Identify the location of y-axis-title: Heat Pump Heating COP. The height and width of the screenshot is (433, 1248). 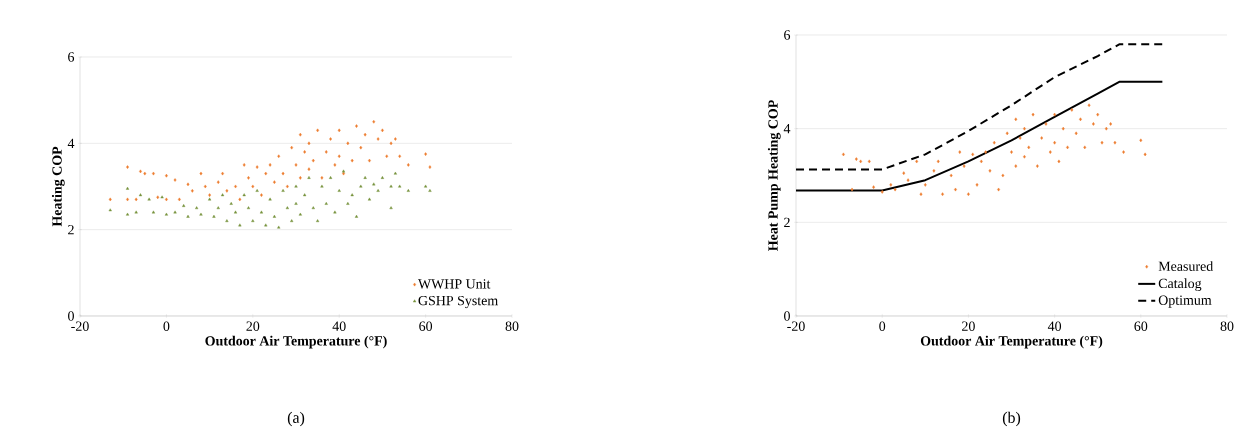
(774, 175).